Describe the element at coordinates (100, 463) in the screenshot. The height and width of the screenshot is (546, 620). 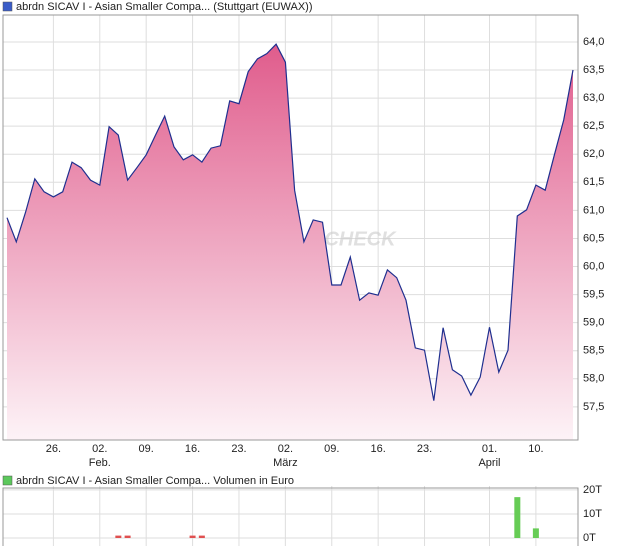
I see `x-month-label: Feb.` at that location.